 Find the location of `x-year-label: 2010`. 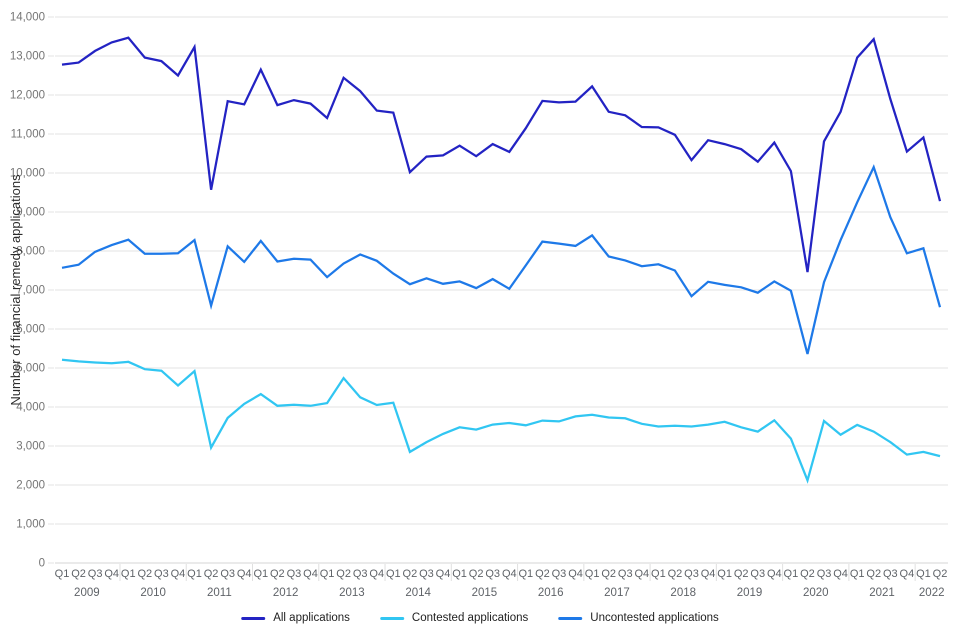

x-year-label: 2010 is located at coordinates (153, 593).